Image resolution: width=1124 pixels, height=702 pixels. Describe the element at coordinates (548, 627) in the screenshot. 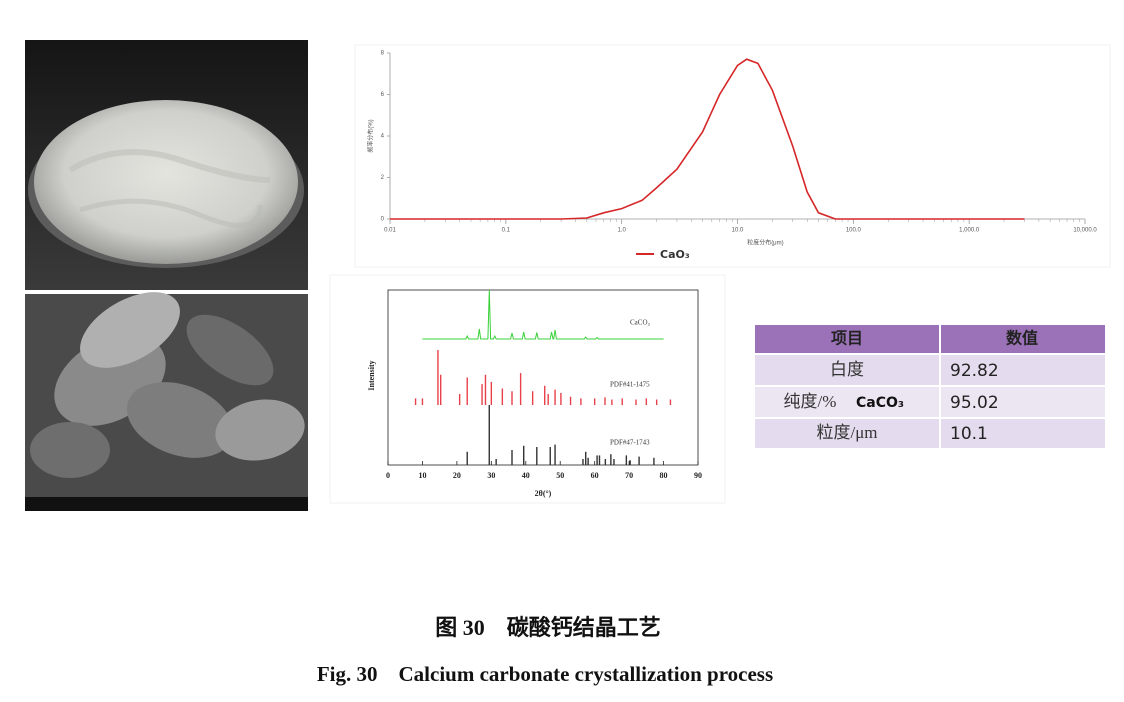

I see `caption-cn: 图 30 碳酸钙结晶工艺` at that location.